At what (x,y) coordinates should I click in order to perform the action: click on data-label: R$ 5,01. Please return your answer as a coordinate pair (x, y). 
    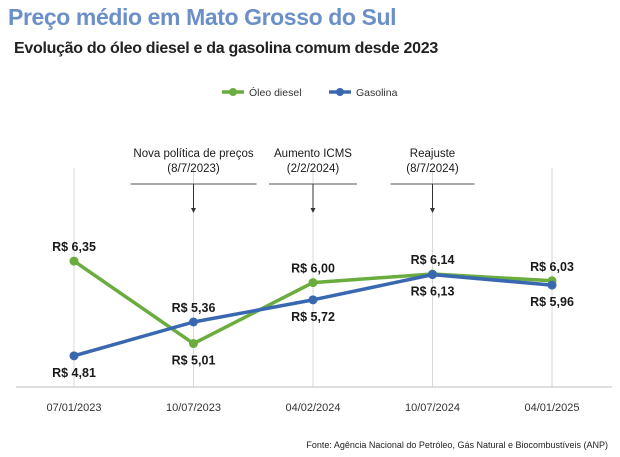
    Looking at the image, I should click on (194, 361).